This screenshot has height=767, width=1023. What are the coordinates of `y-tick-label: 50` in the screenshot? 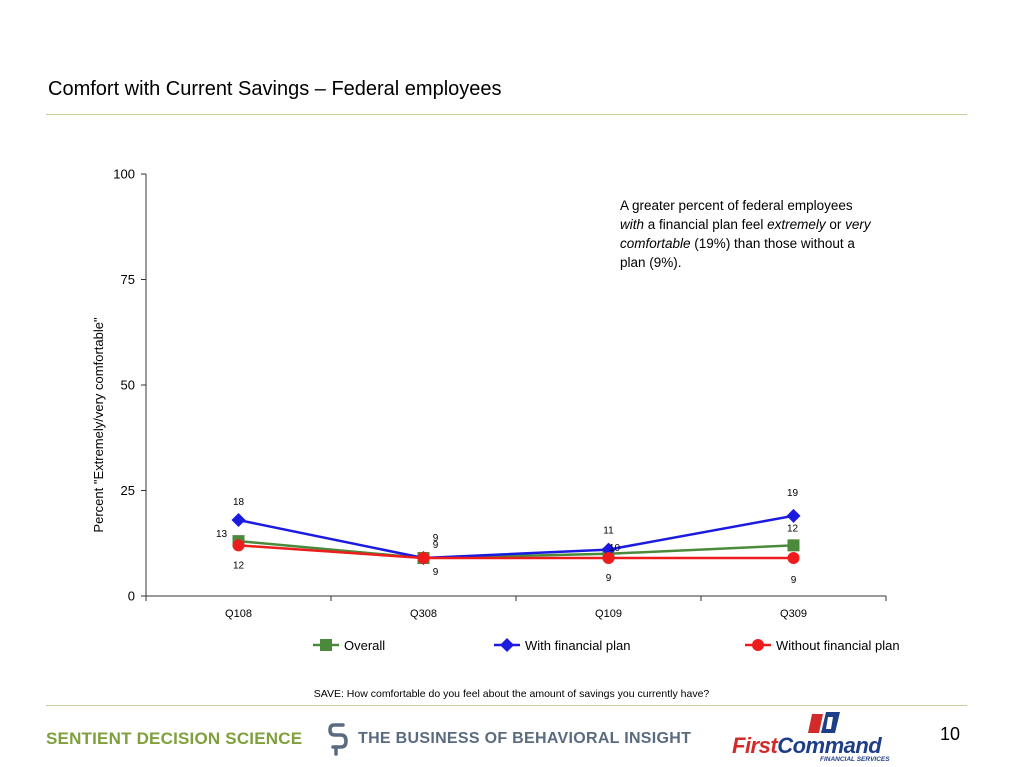 It's located at (128, 385).